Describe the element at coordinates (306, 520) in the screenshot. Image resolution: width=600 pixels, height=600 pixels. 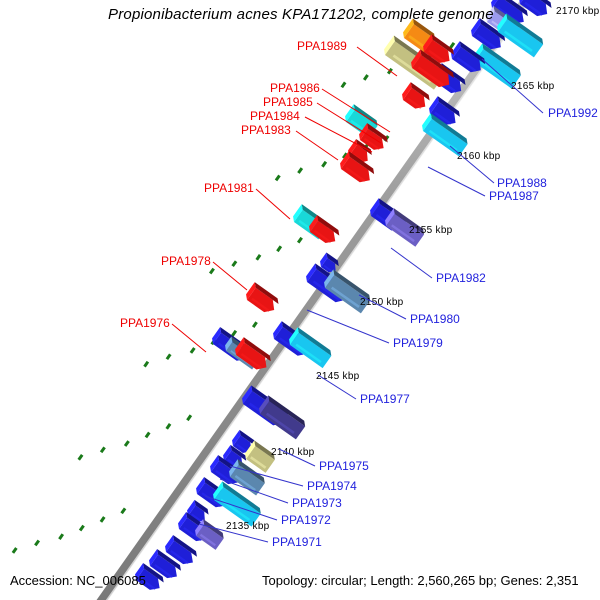
I see `gene-name-label: PPA1972` at that location.